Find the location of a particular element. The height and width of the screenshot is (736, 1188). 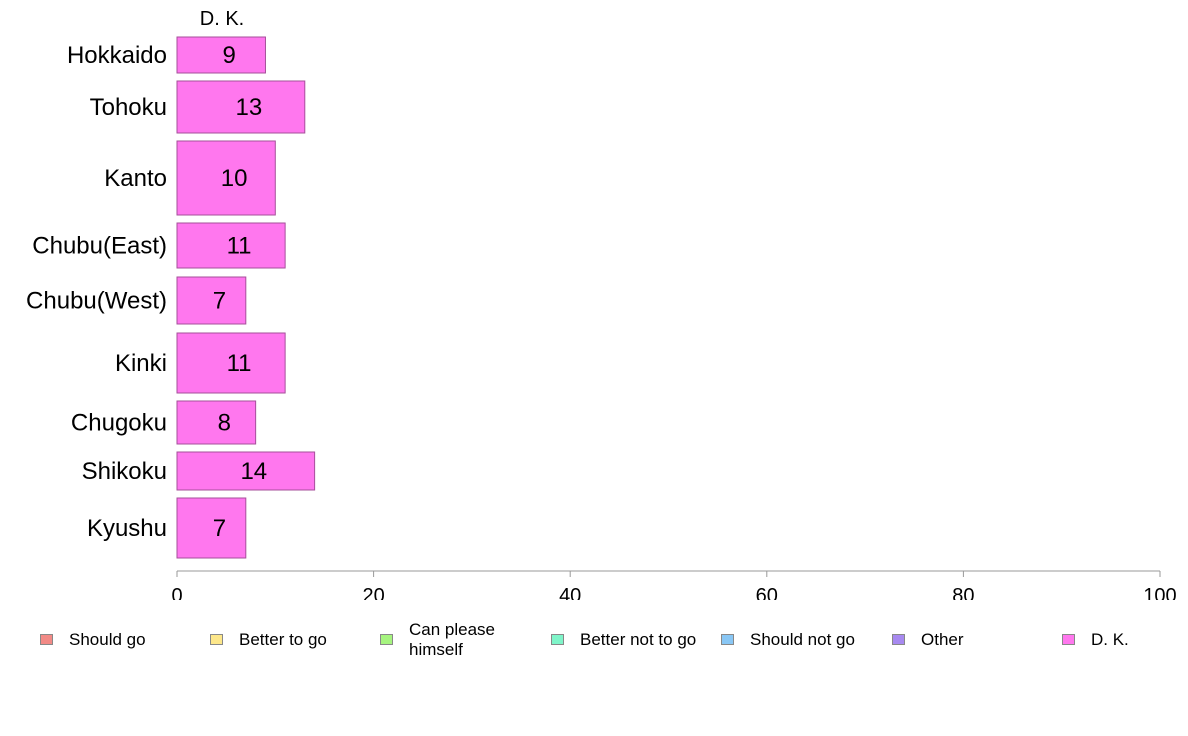

category-label: Chubu(West) is located at coordinates (96, 301).